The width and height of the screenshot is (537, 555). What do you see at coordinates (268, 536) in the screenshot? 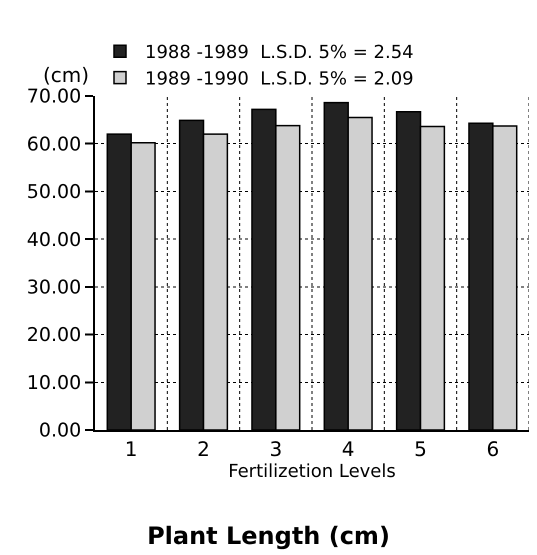
I see `text: Plant Length (cm)` at bounding box center [268, 536].